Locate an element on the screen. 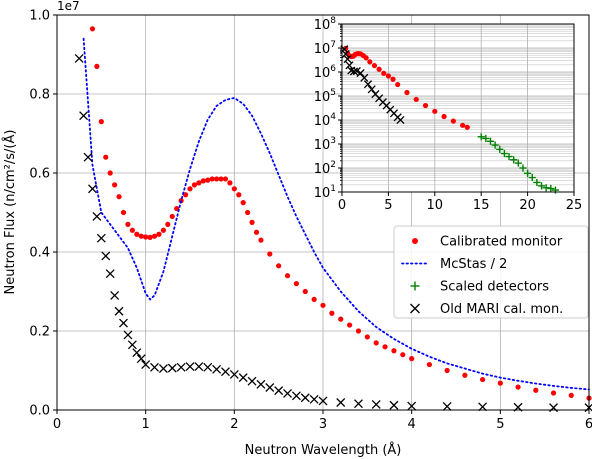  legend-item: Calibrated monitor is located at coordinates (487, 242).